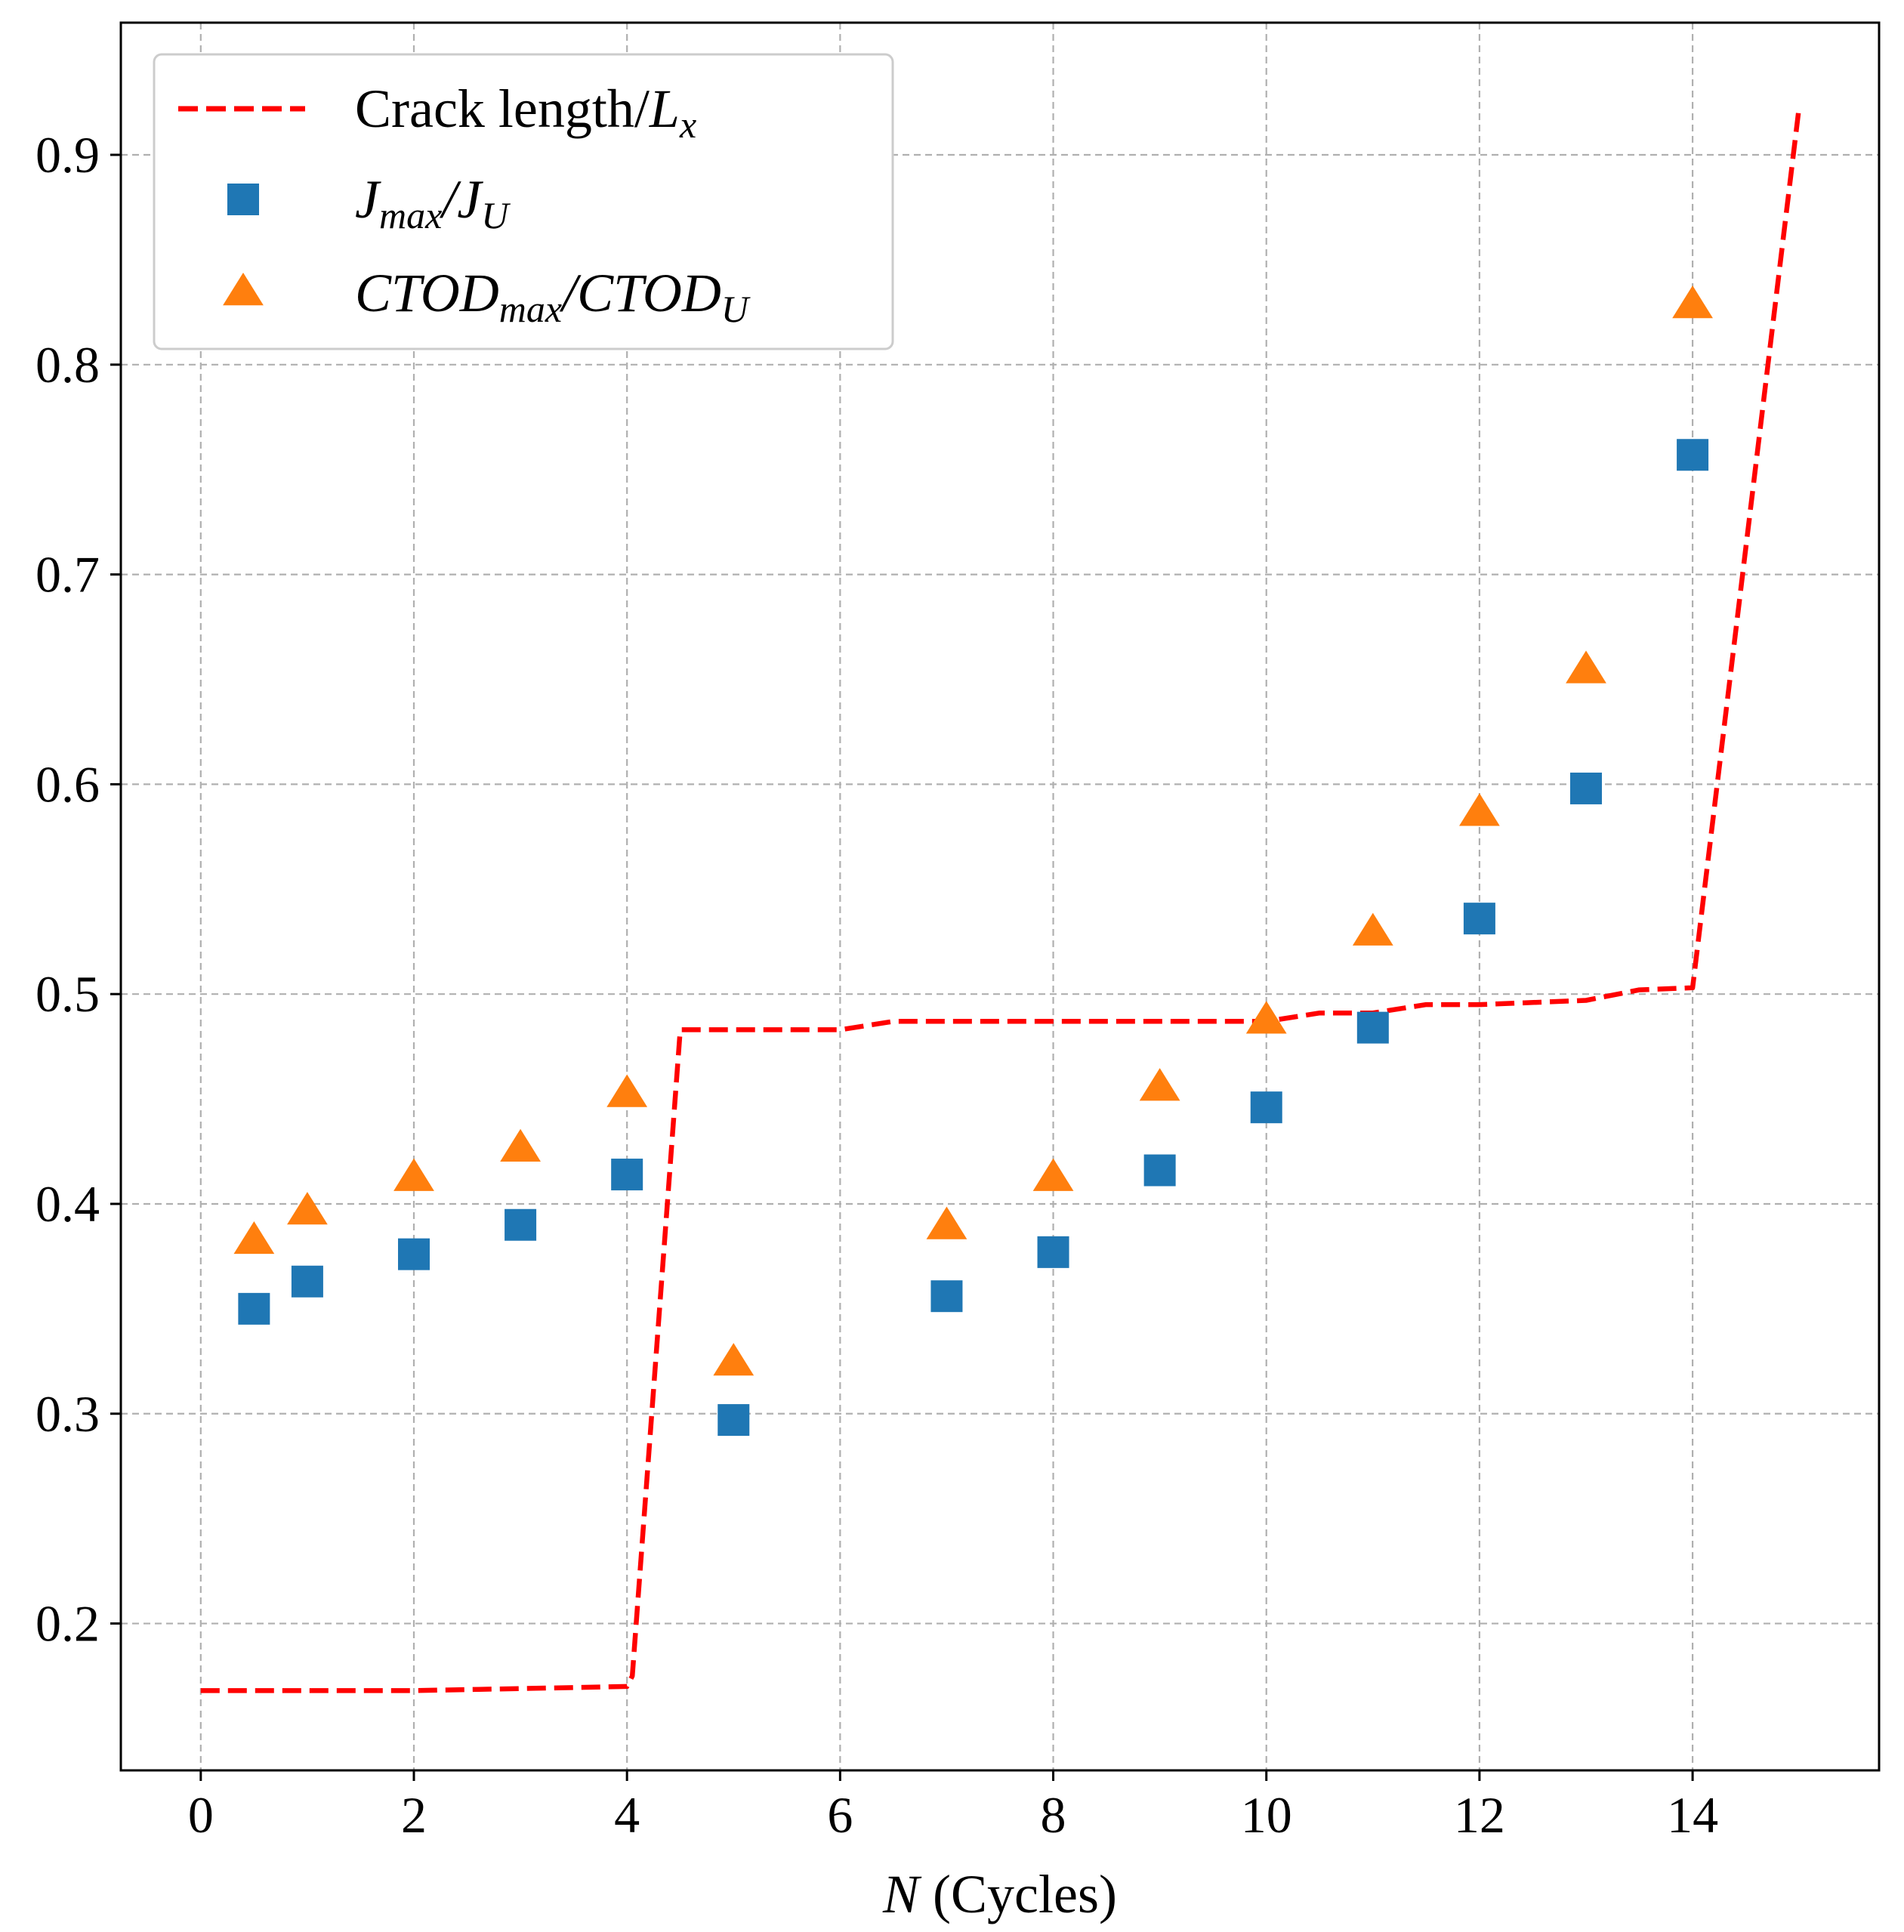  I want to click on x-axis-unit: (Cycles), so click(1018, 1894).